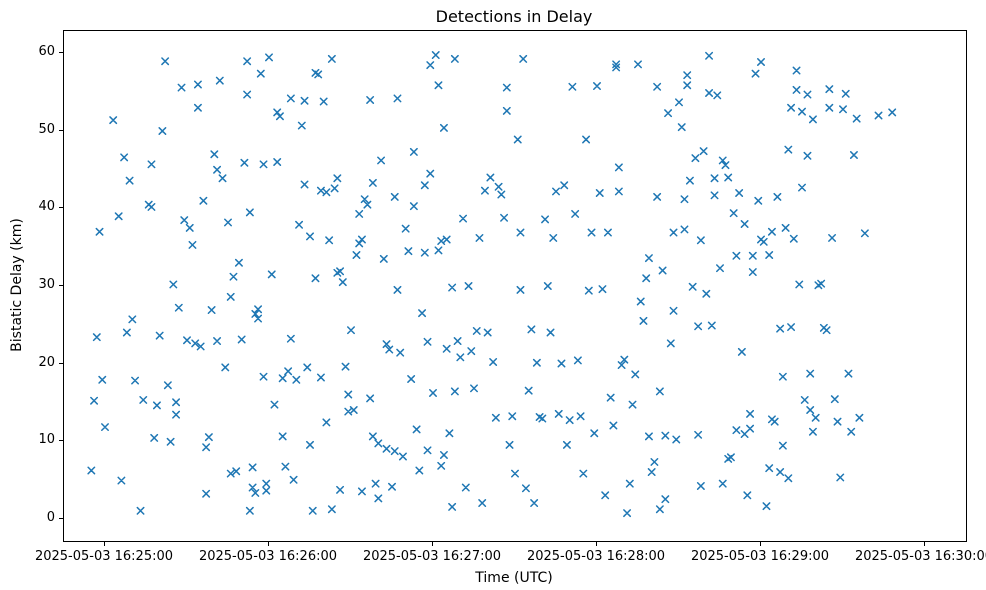 The width and height of the screenshot is (986, 590). I want to click on y-tick-label: 0, so click(50, 517).